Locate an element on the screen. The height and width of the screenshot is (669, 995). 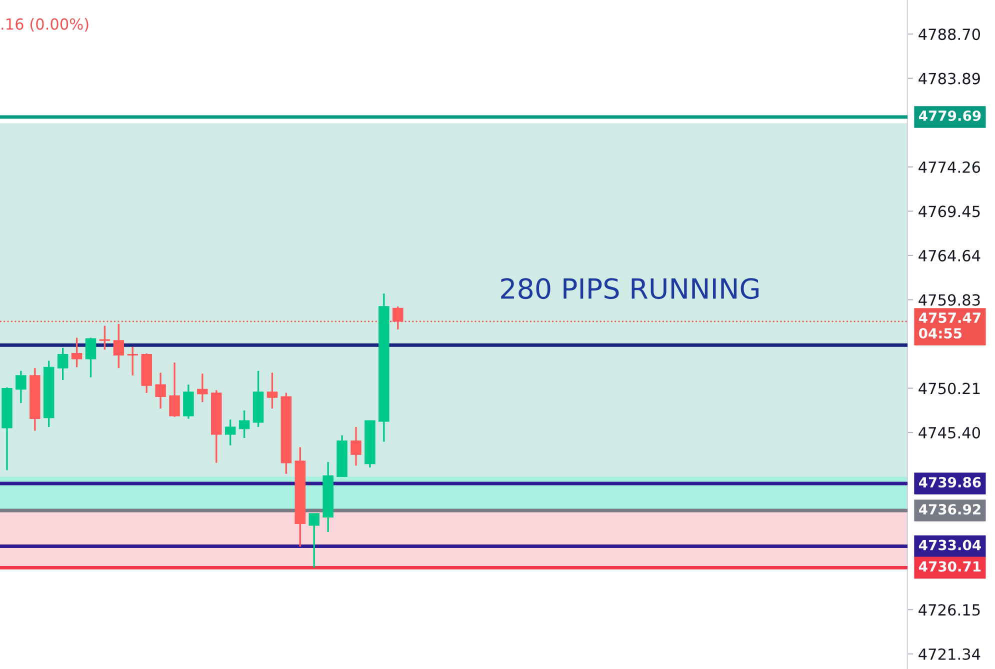
y-tick-label: 4769.45 is located at coordinates (949, 212).